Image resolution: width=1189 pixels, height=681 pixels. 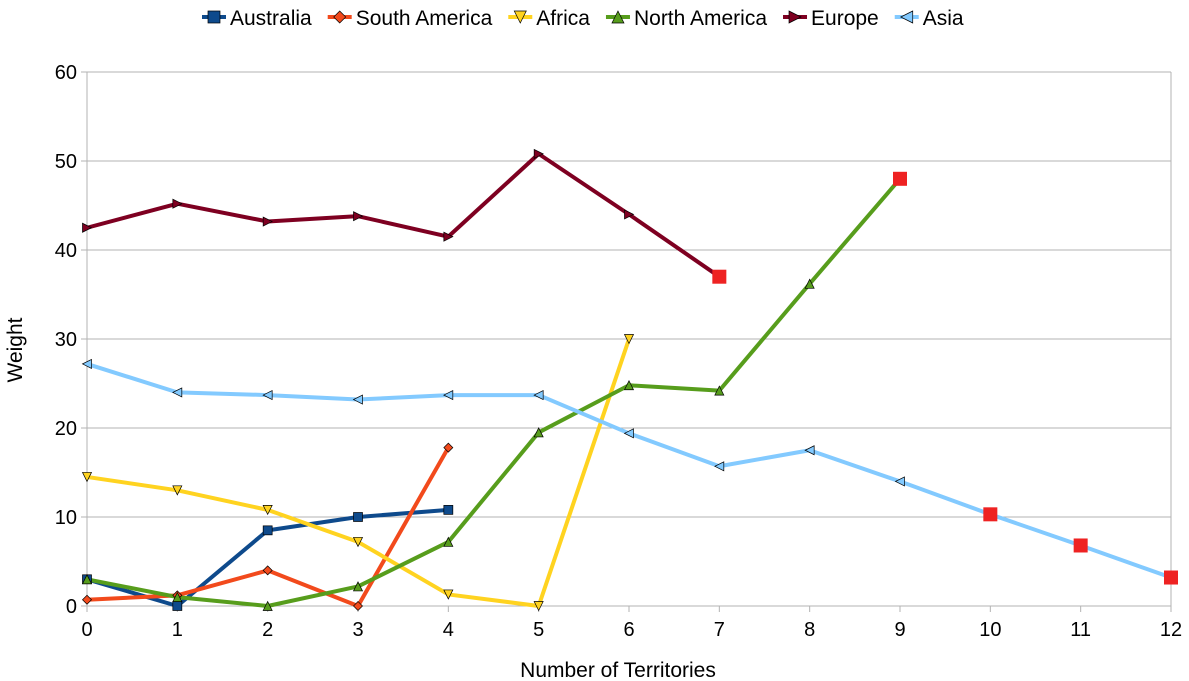 I want to click on series-line-europe, so click(x=403, y=215).